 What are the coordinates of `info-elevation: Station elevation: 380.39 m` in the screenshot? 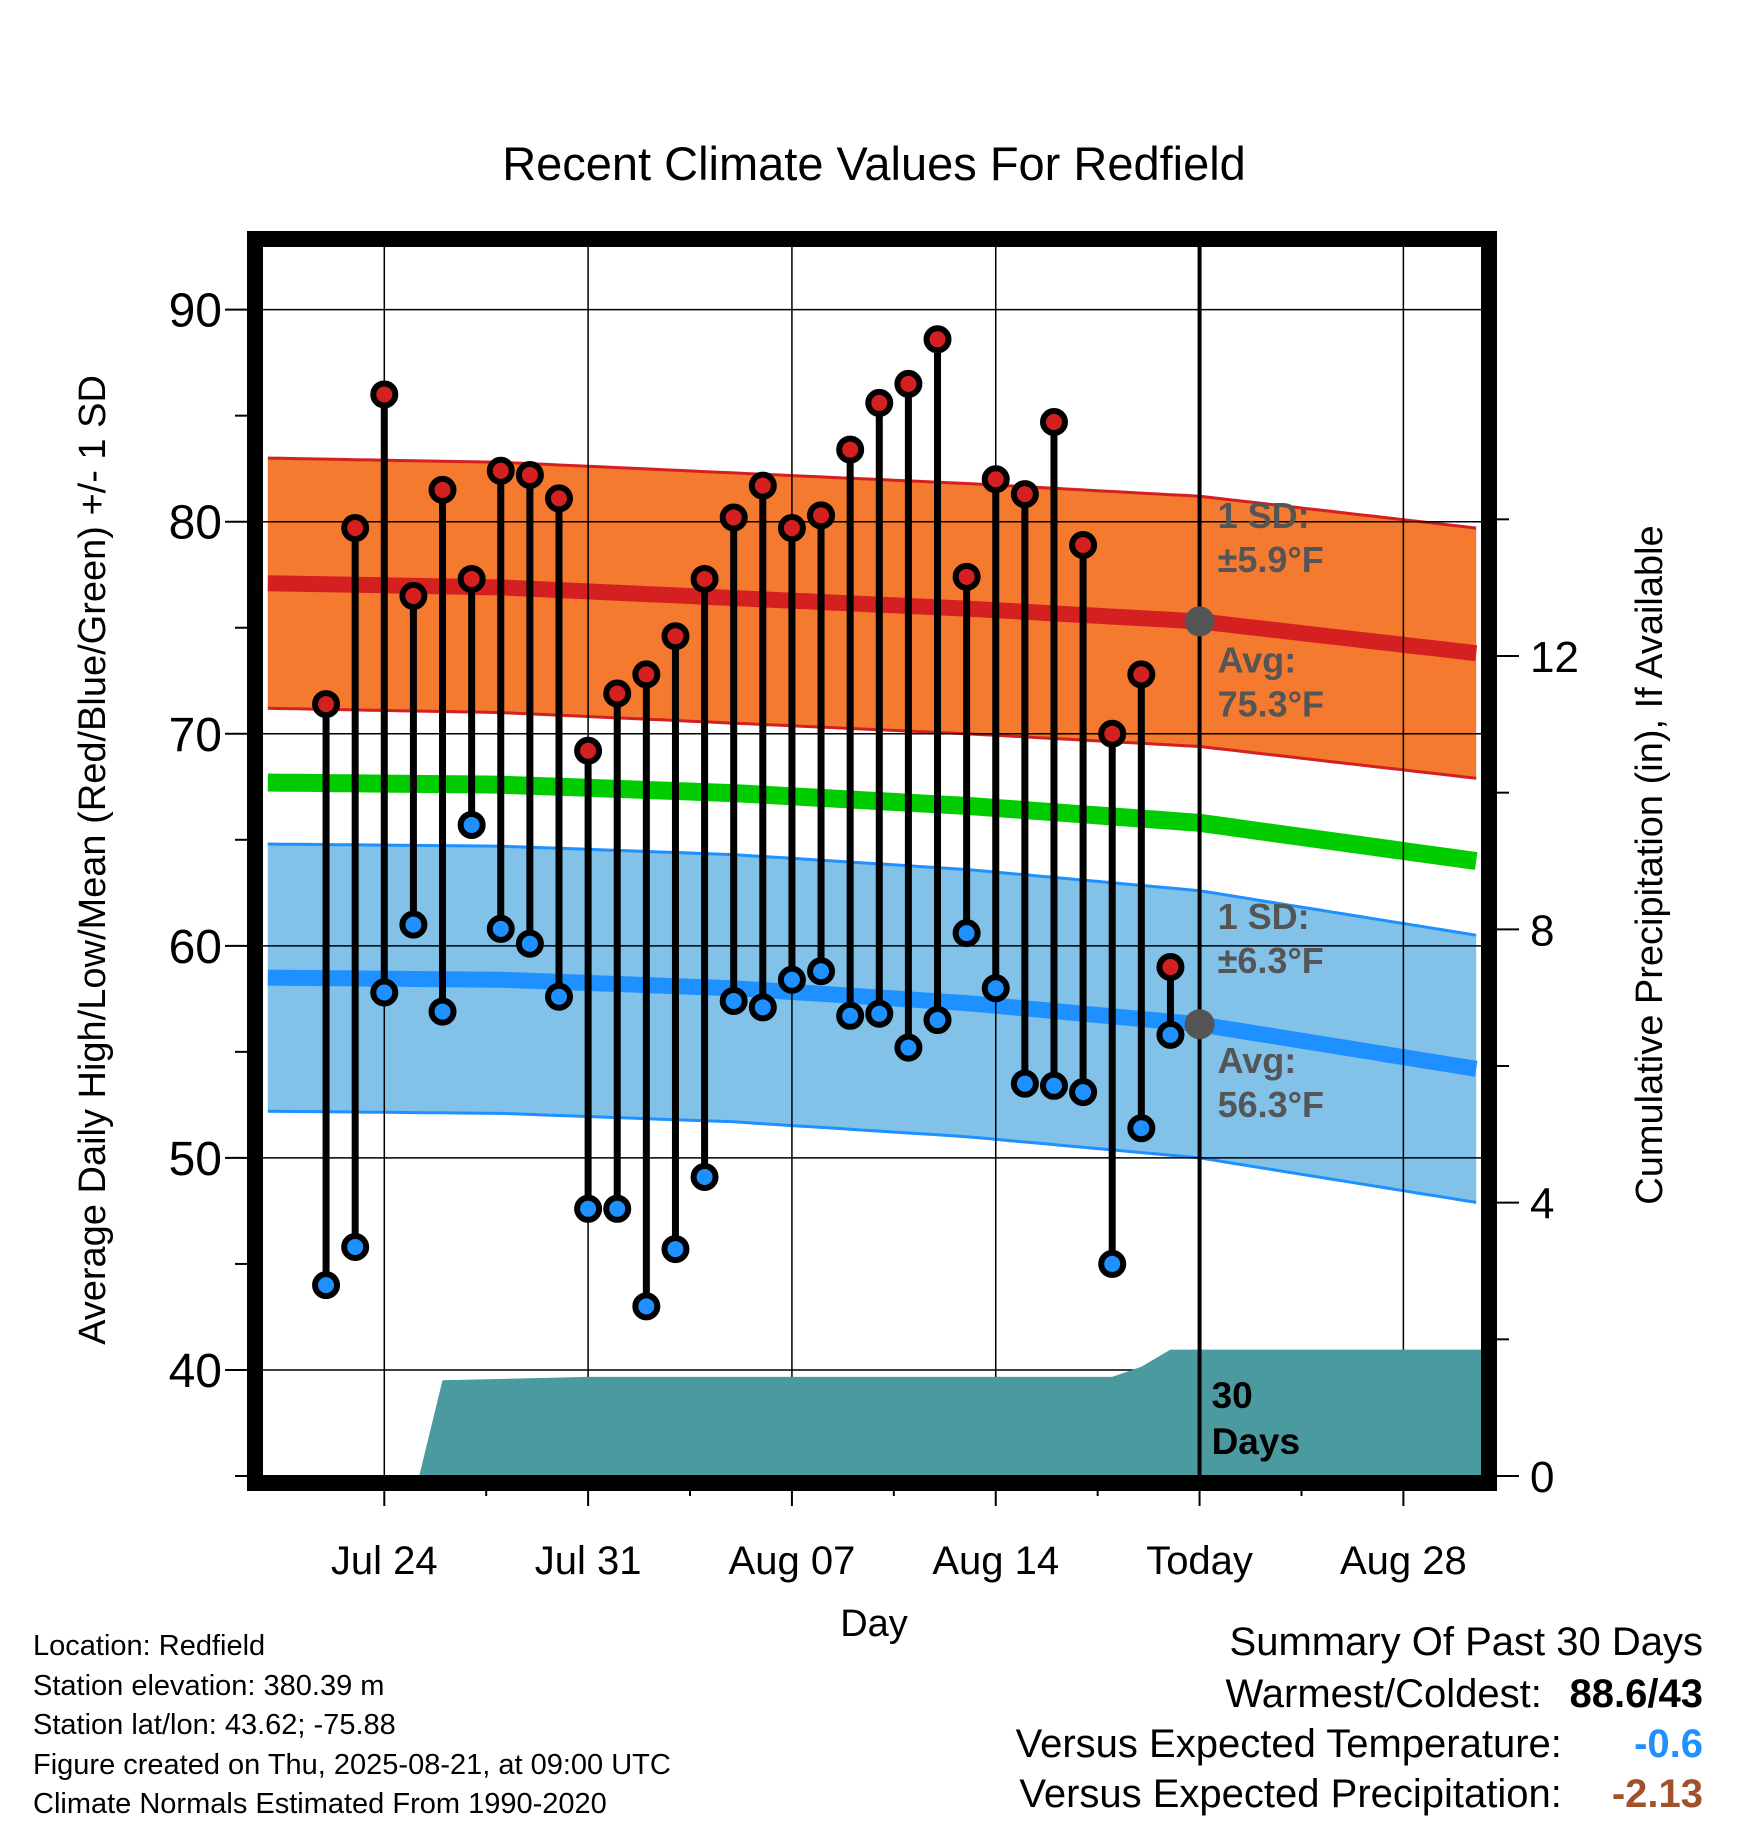 It's located at (209, 1686).